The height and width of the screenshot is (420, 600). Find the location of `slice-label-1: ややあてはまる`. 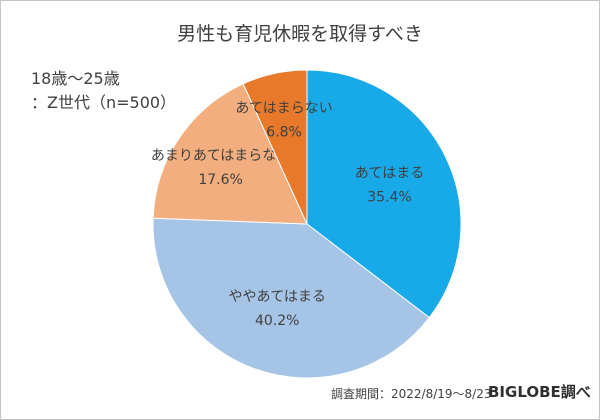

slice-label-1: ややあてはまる is located at coordinates (276, 297).